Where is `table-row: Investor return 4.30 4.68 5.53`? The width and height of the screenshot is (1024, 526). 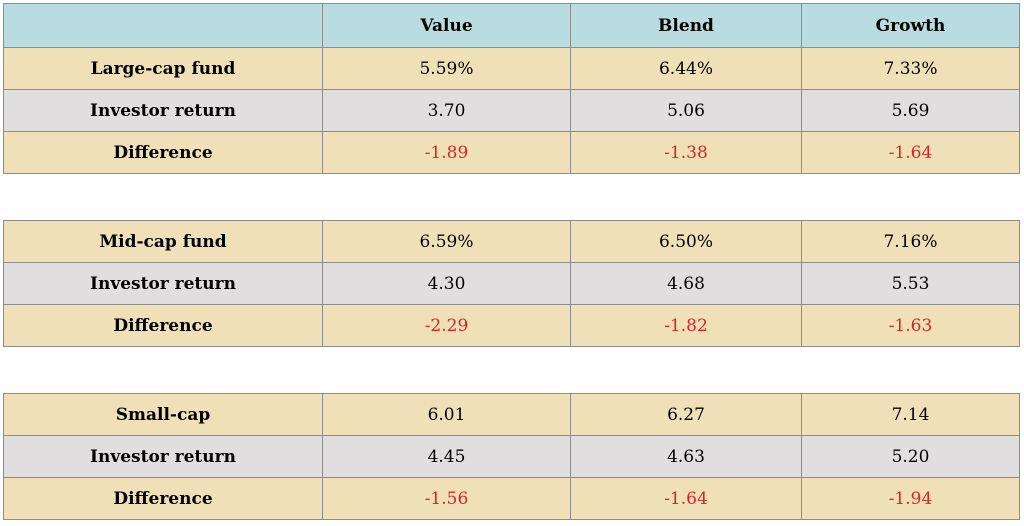 table-row: Investor return 4.30 4.68 5.53 is located at coordinates (511, 283).